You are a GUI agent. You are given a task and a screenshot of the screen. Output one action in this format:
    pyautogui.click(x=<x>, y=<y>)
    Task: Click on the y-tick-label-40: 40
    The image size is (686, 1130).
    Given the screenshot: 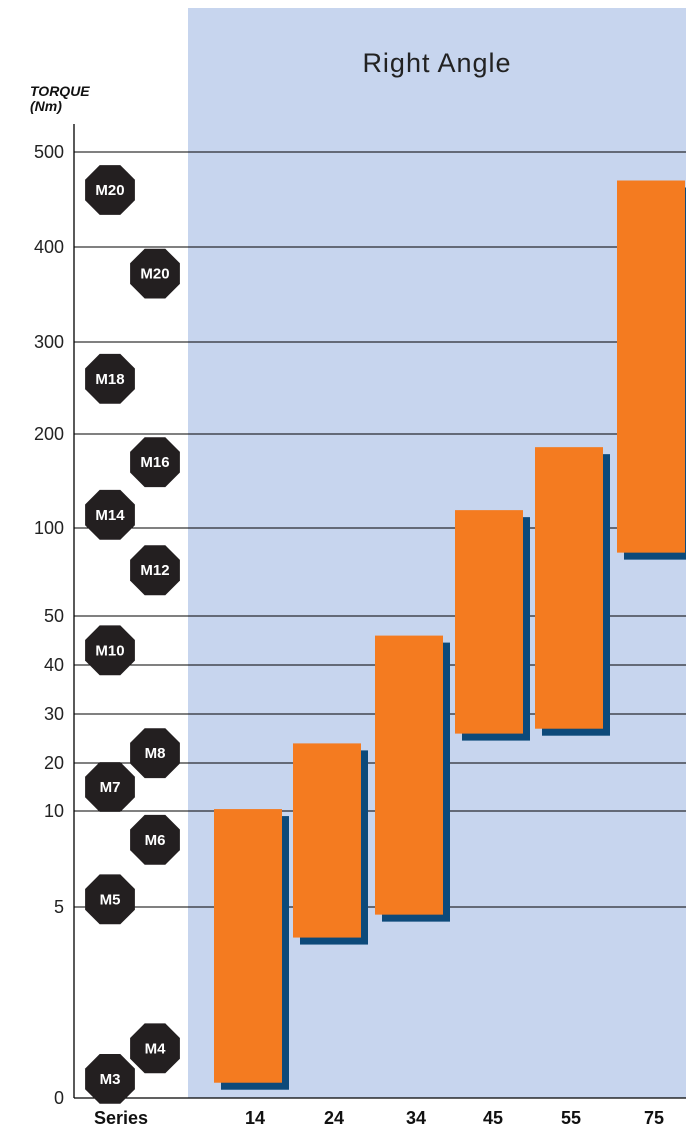 What is the action you would take?
    pyautogui.click(x=54, y=665)
    